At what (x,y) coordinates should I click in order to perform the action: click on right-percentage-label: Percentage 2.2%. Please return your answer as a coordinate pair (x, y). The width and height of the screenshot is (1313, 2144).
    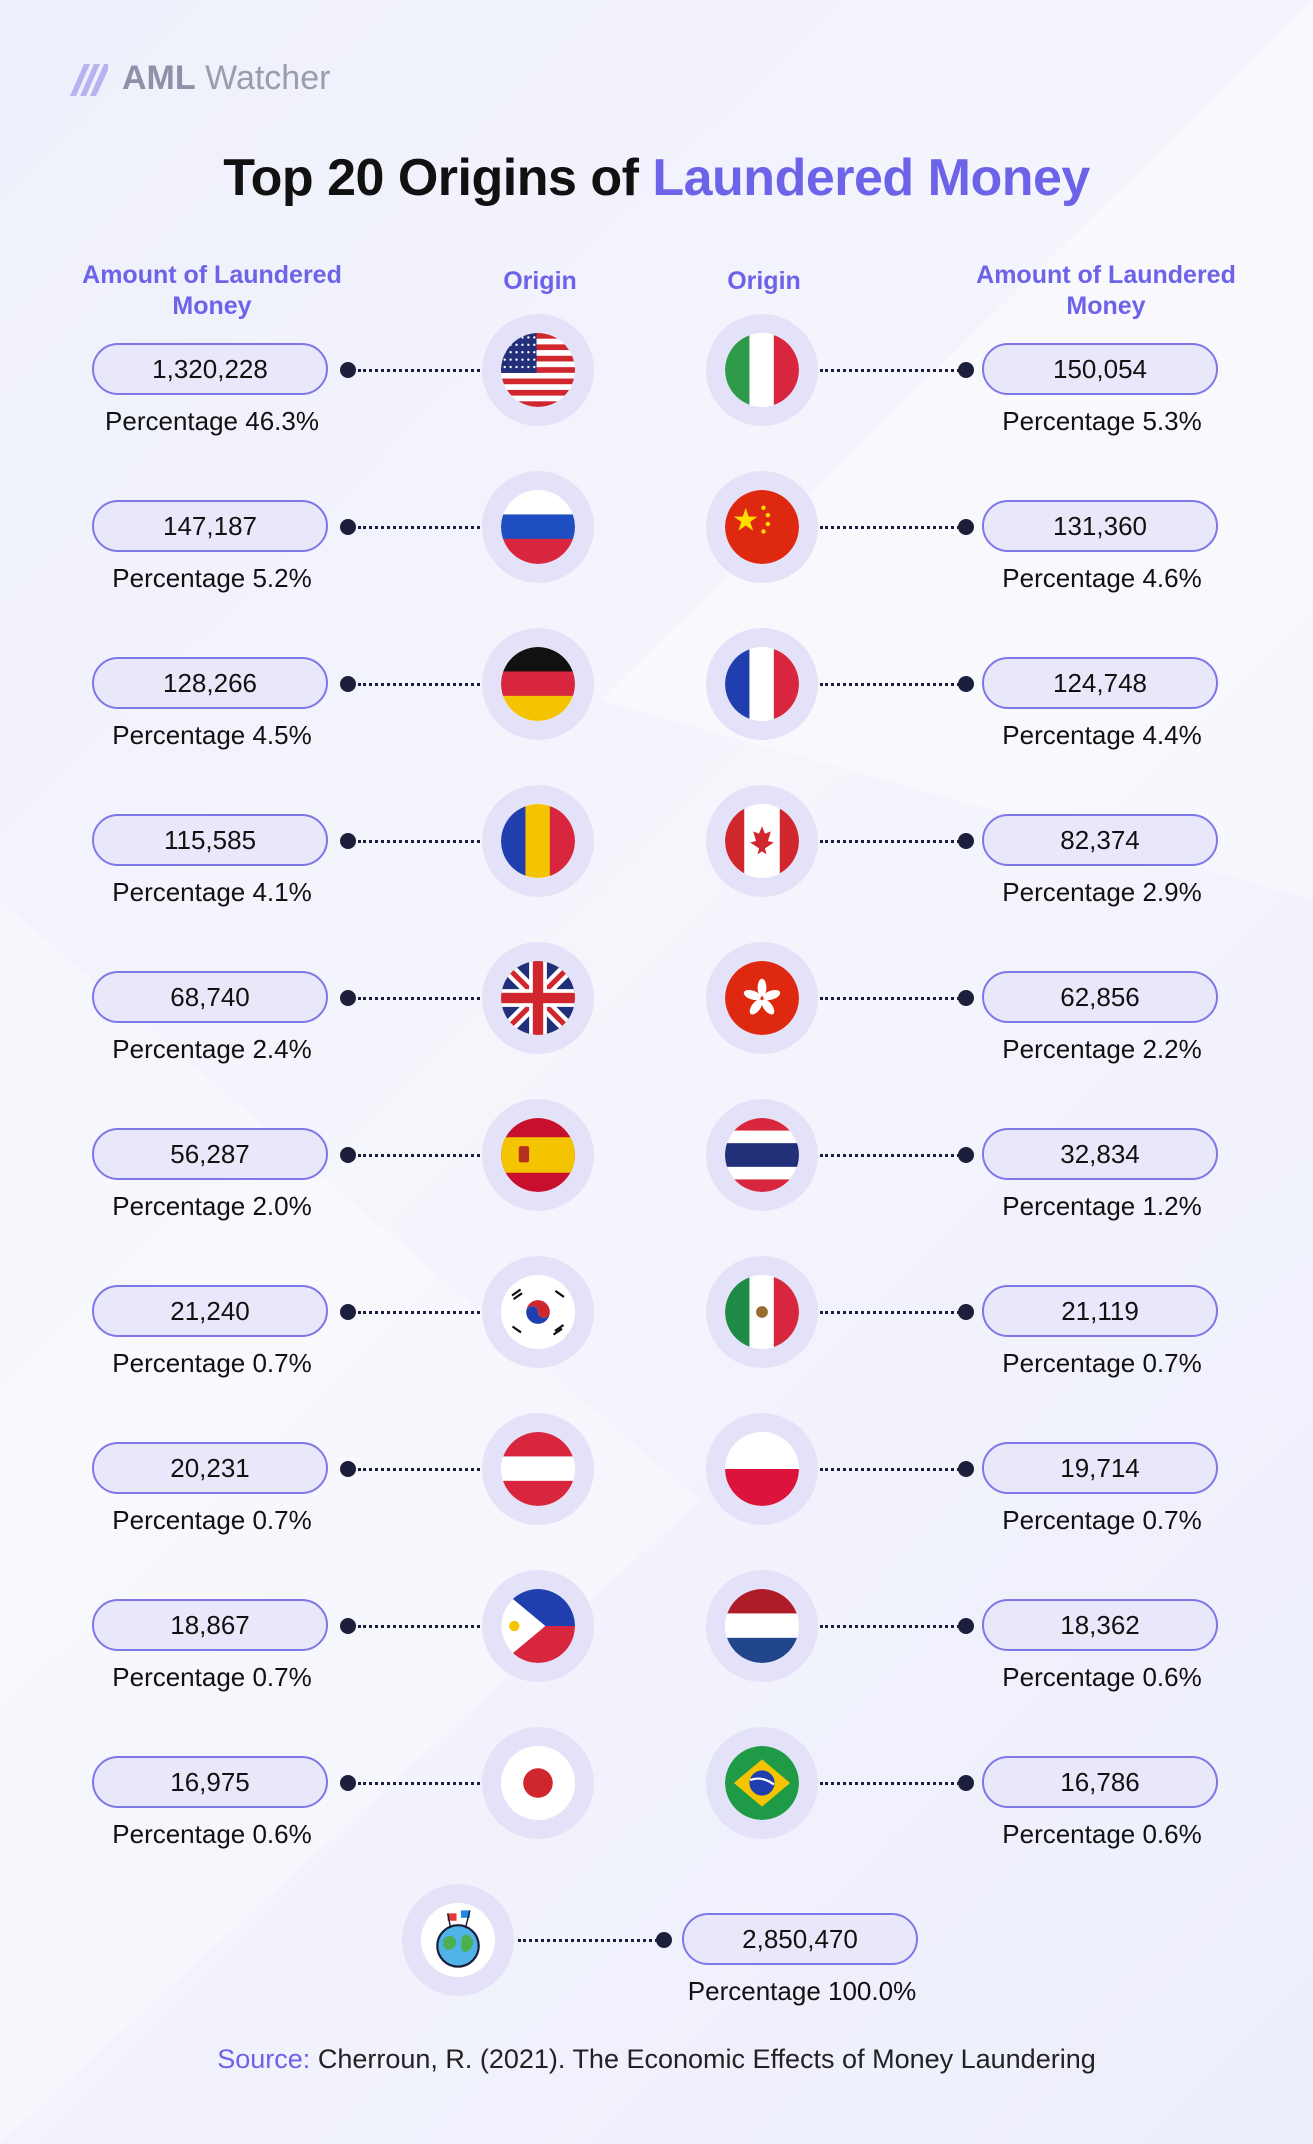
    Looking at the image, I should click on (1102, 1049).